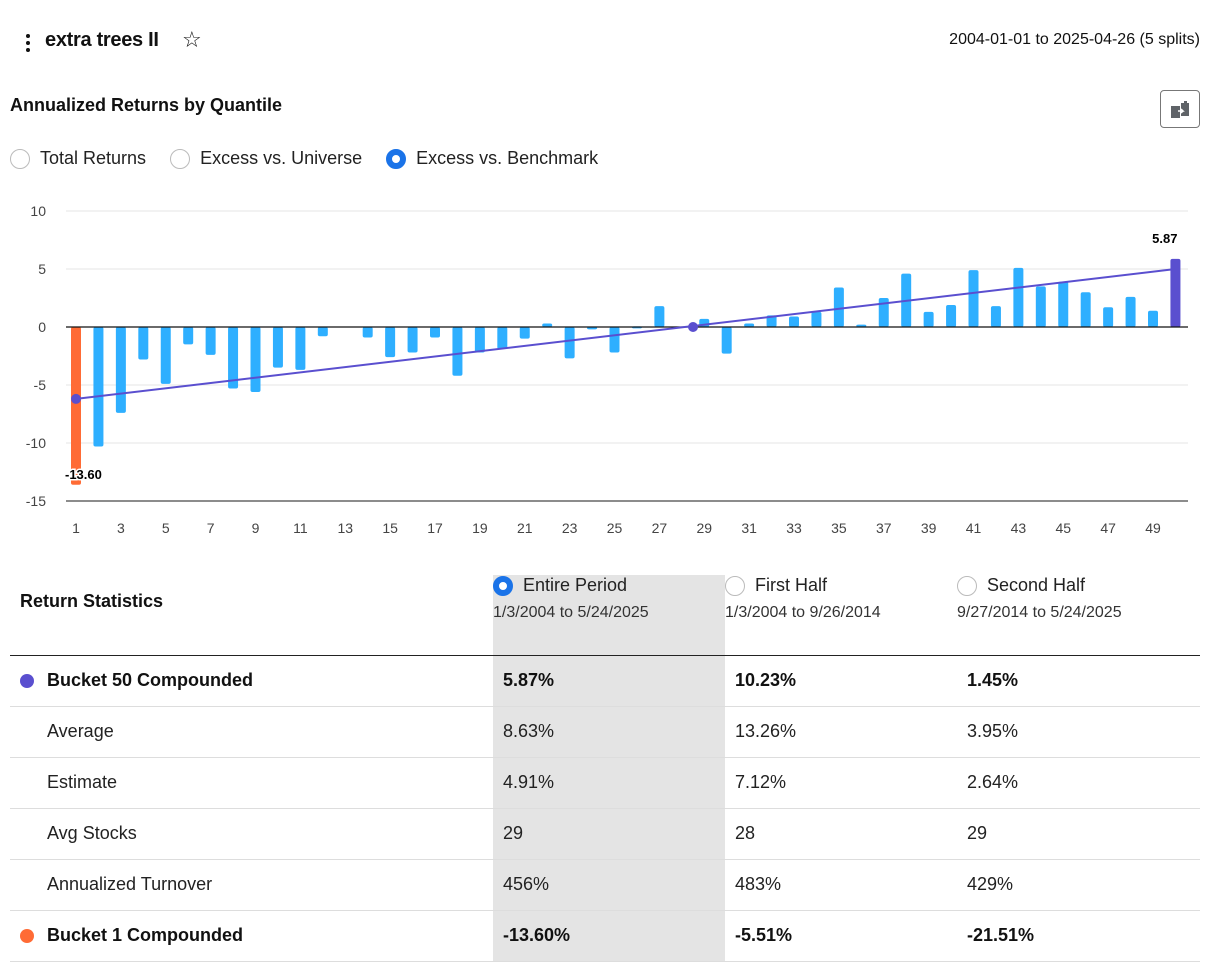  I want to click on period-second-half: Second Half 9/27/2014 to 5/24/2025, so click(1078, 615).